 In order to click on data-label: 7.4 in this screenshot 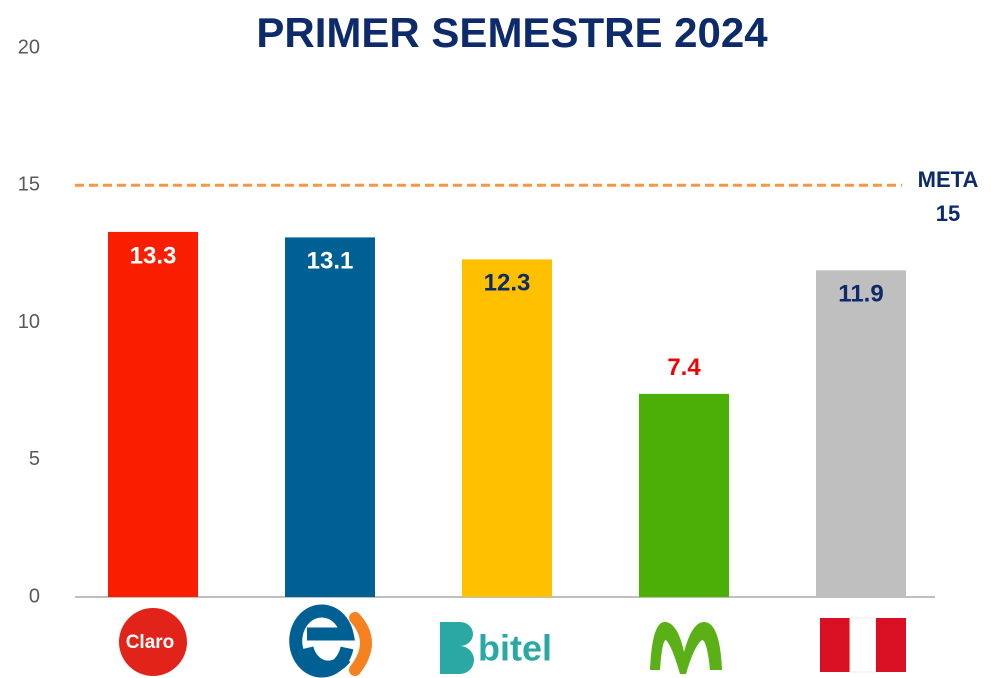, I will do `click(684, 367)`.